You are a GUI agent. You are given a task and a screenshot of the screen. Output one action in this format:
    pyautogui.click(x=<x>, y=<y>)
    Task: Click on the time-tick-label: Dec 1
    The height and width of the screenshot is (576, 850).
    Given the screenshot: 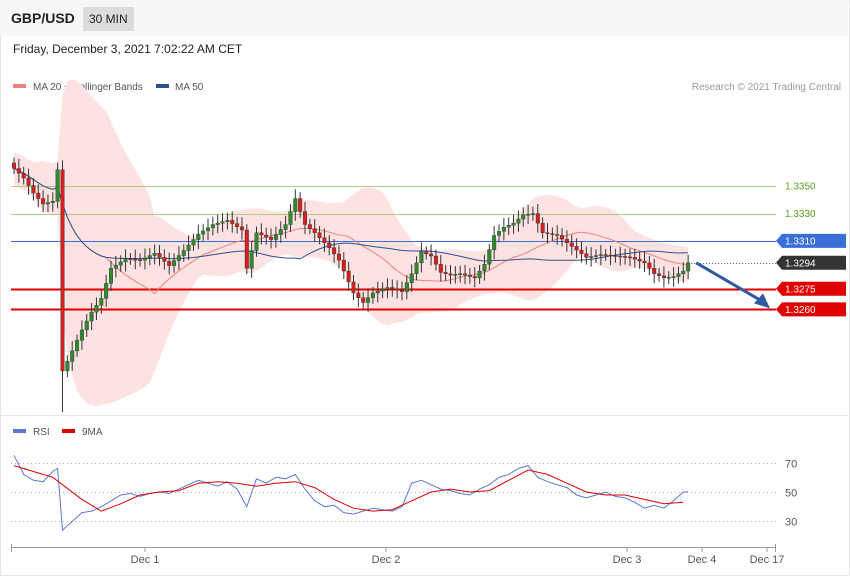 What is the action you would take?
    pyautogui.click(x=145, y=560)
    